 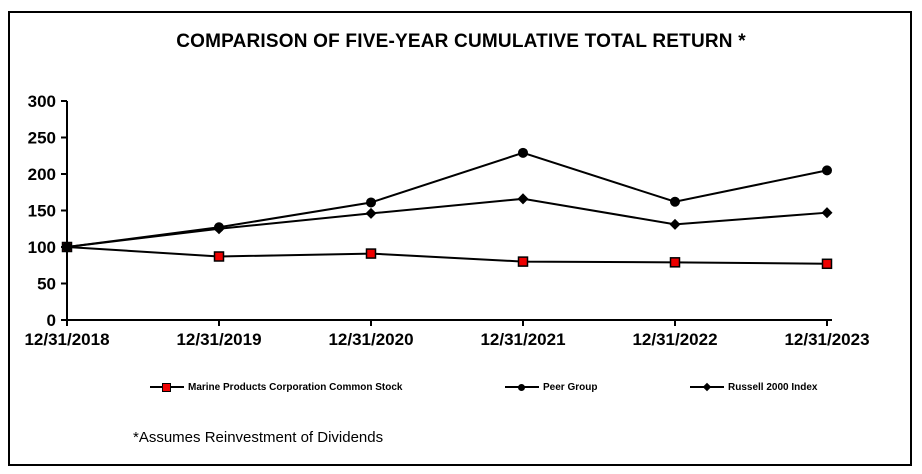 What do you see at coordinates (570, 387) in the screenshot?
I see `legend-label: Peer Group` at bounding box center [570, 387].